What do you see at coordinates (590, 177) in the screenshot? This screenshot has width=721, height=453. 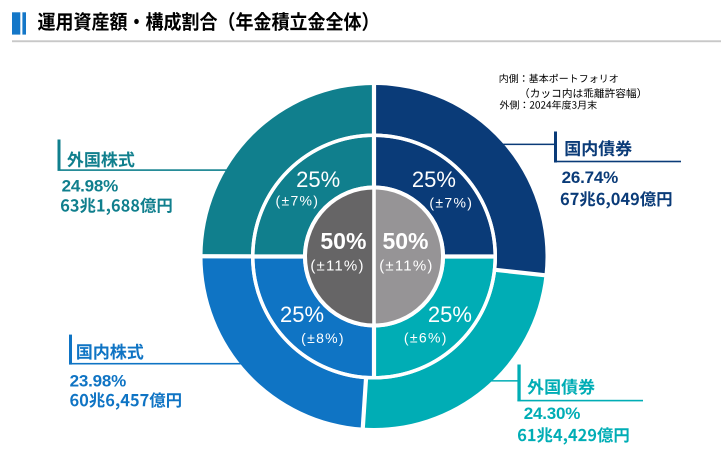 I see `svg-text: 26.74%` at bounding box center [590, 177].